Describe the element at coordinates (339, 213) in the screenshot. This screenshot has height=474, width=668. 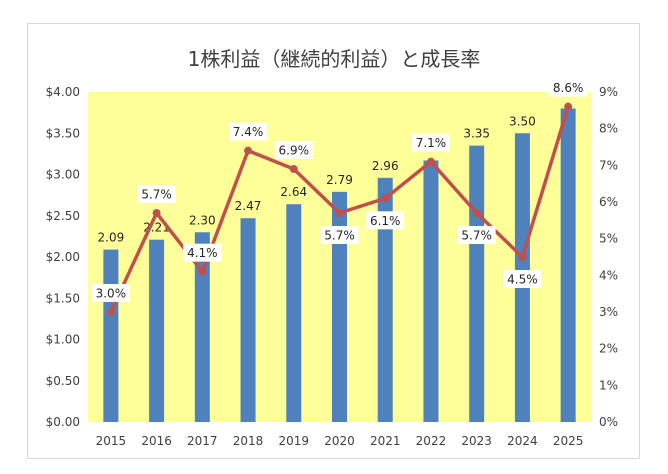
I see `growth-point-2020` at that location.